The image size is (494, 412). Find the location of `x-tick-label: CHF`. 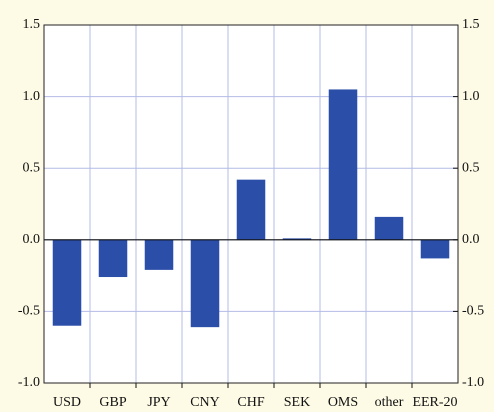

x-tick-label: CHF is located at coordinates (250, 402).